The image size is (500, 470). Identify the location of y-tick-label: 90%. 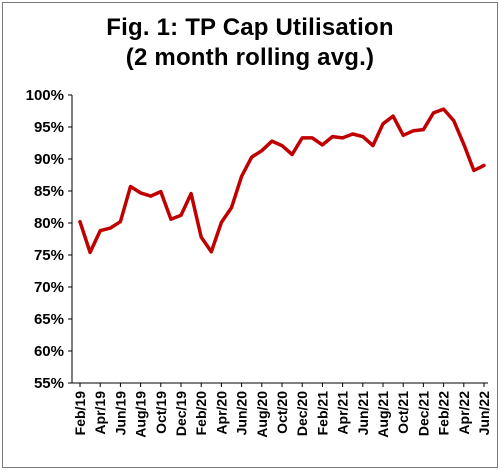
(49, 159).